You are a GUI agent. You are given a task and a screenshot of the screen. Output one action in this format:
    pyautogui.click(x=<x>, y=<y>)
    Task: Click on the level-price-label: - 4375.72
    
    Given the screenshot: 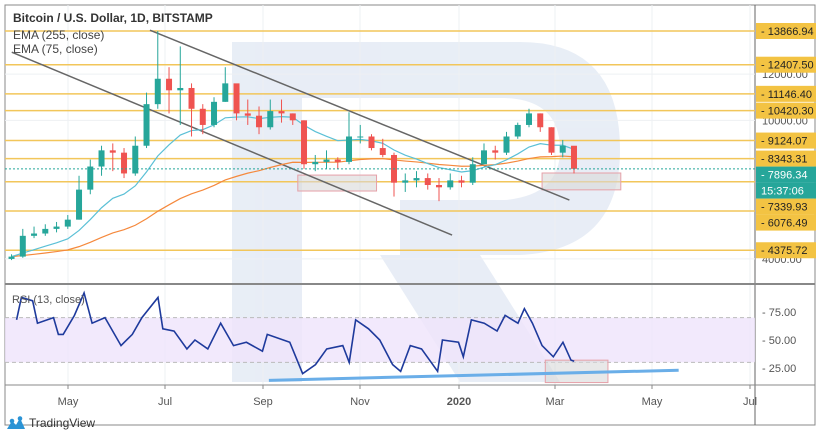 What is the action you would take?
    pyautogui.click(x=786, y=250)
    